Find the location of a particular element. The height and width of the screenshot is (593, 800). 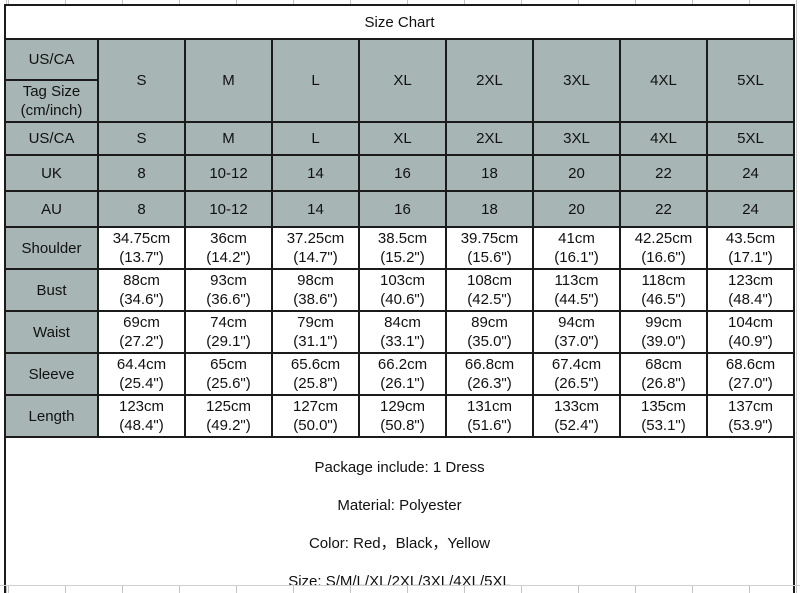

cell: 118cm (46.5") is located at coordinates (663, 290).